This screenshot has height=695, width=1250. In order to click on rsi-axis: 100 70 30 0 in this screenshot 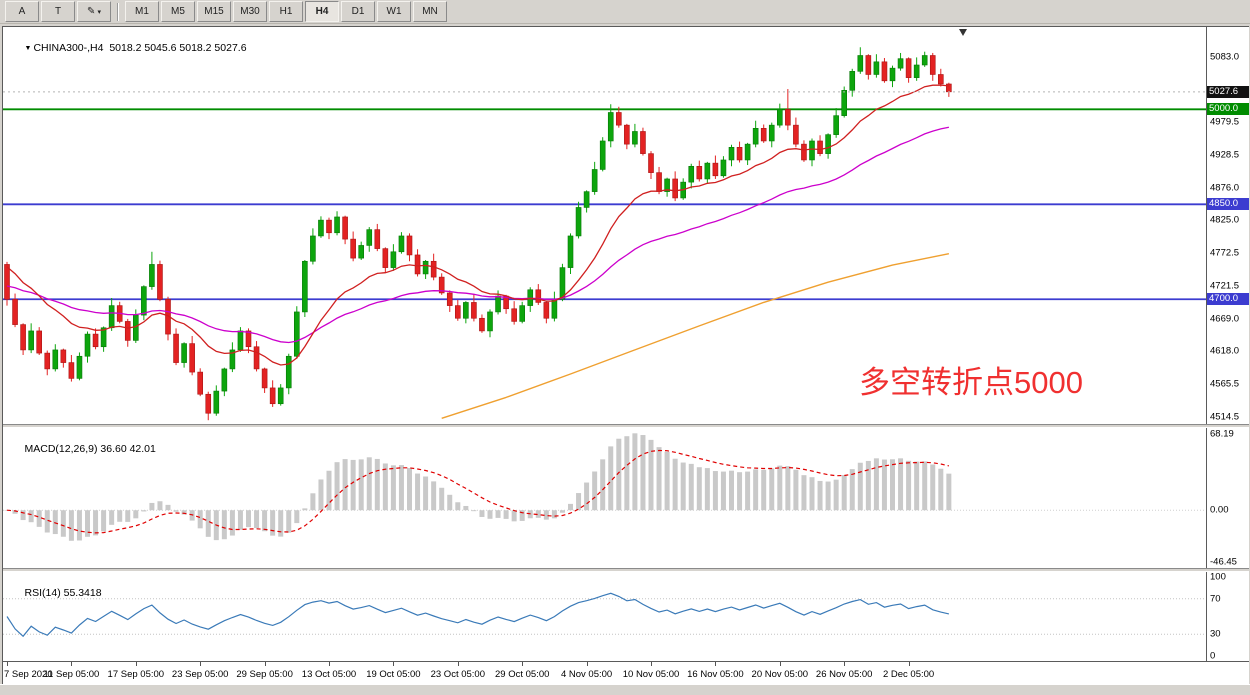, I will do `click(1227, 616)`.